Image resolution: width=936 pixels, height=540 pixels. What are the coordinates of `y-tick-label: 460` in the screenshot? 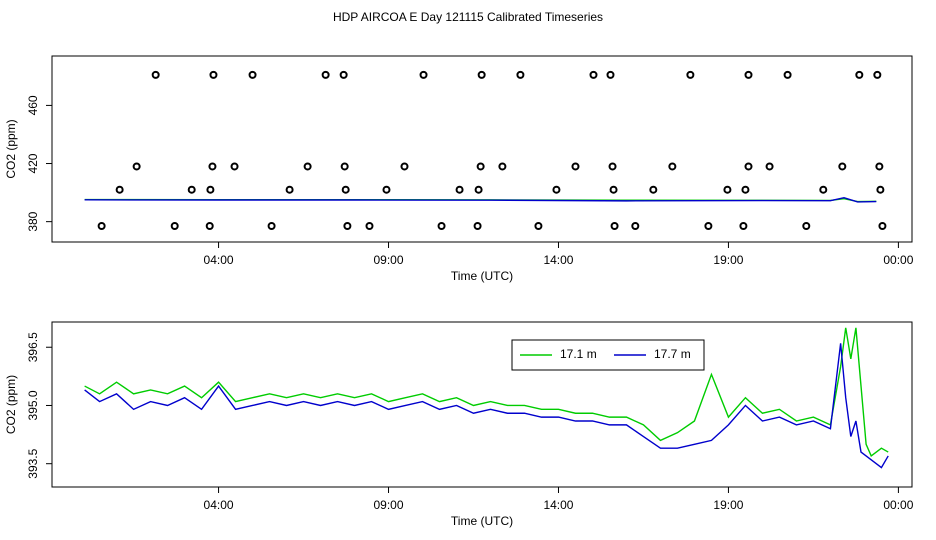 It's located at (33, 105).